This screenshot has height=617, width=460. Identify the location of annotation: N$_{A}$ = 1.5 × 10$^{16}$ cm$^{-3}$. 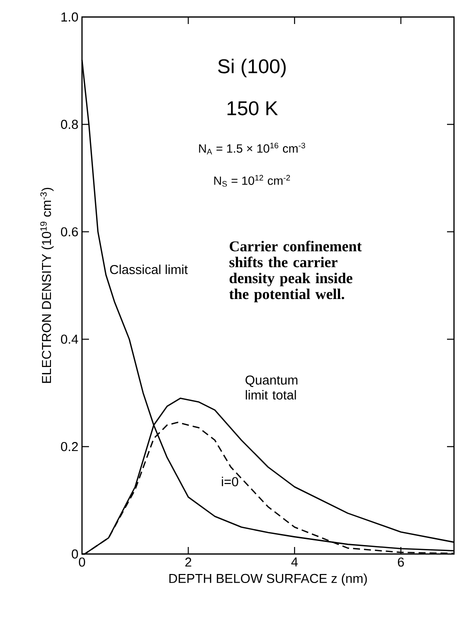
(252, 148).